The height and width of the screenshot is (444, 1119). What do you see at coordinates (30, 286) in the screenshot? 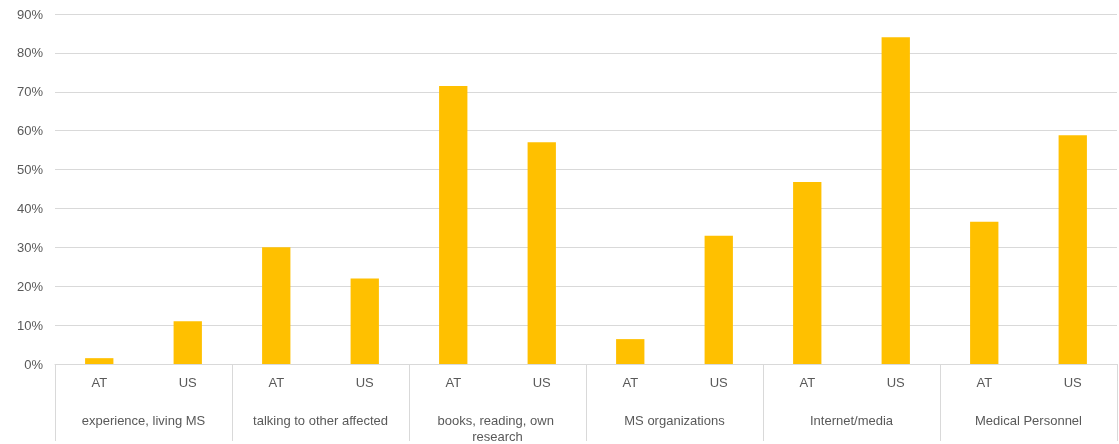
I see `y-tick-label: 20%` at bounding box center [30, 286].